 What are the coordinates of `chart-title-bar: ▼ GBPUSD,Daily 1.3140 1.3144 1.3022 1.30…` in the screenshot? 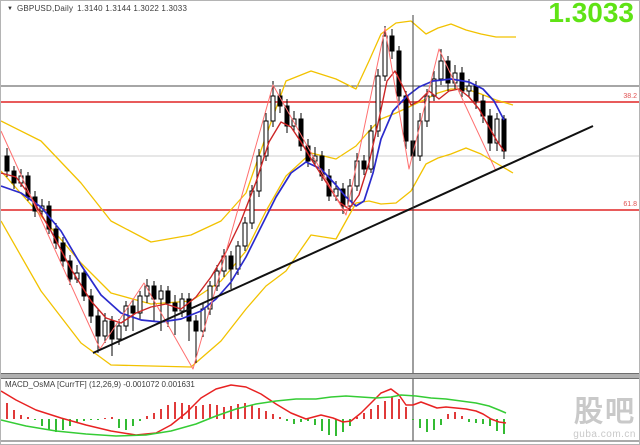 It's located at (97, 8).